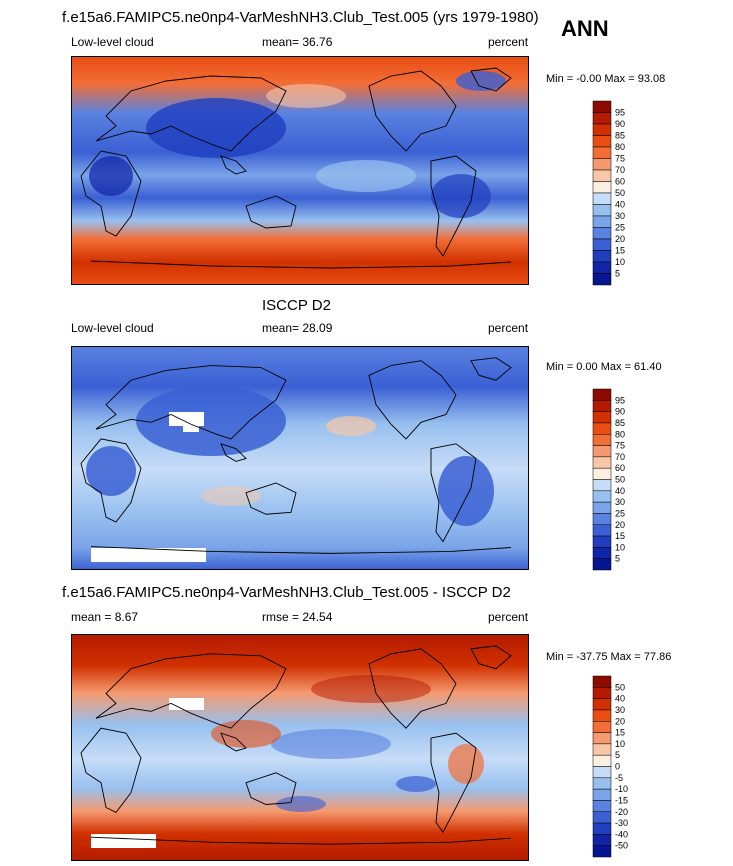 The image size is (733, 866). Describe the element at coordinates (585, 28) in the screenshot. I see `season-label: ANN` at that location.